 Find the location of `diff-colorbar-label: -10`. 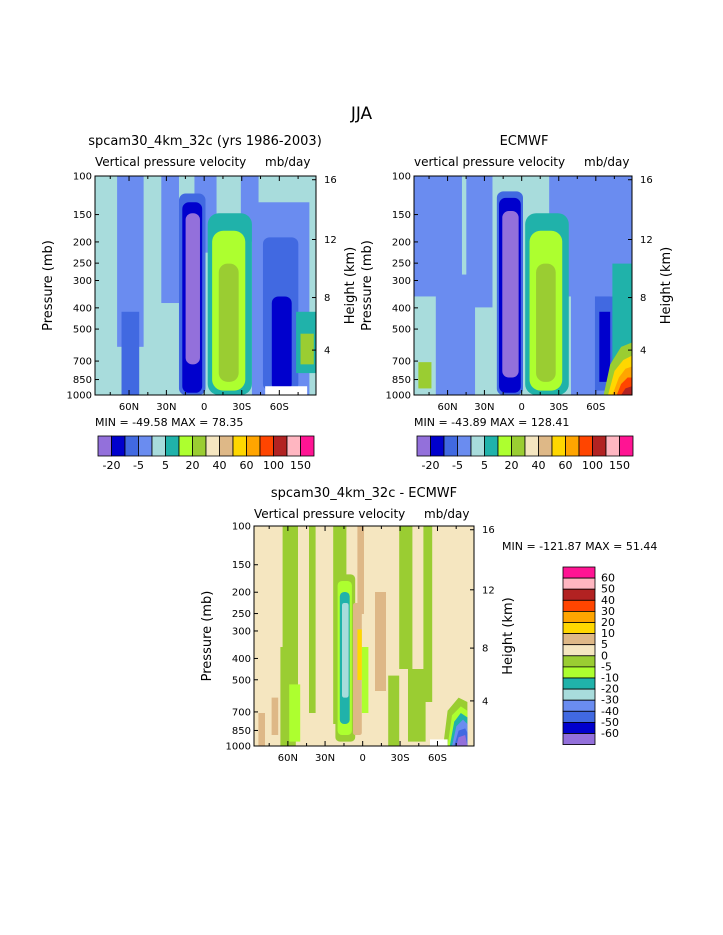

diff-colorbar-label: -10 is located at coordinates (610, 678).